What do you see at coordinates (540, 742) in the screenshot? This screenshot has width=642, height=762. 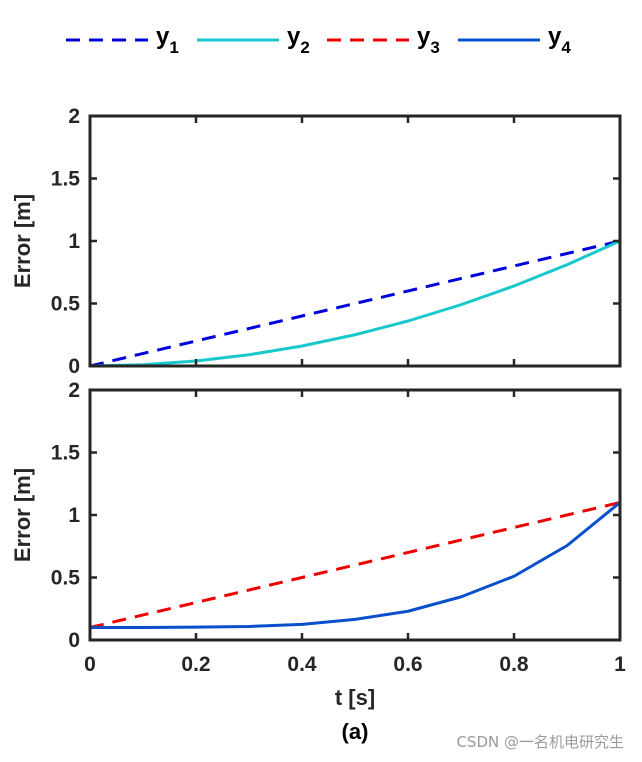 I see `watermark: CSDN @一名机电研究生` at bounding box center [540, 742].